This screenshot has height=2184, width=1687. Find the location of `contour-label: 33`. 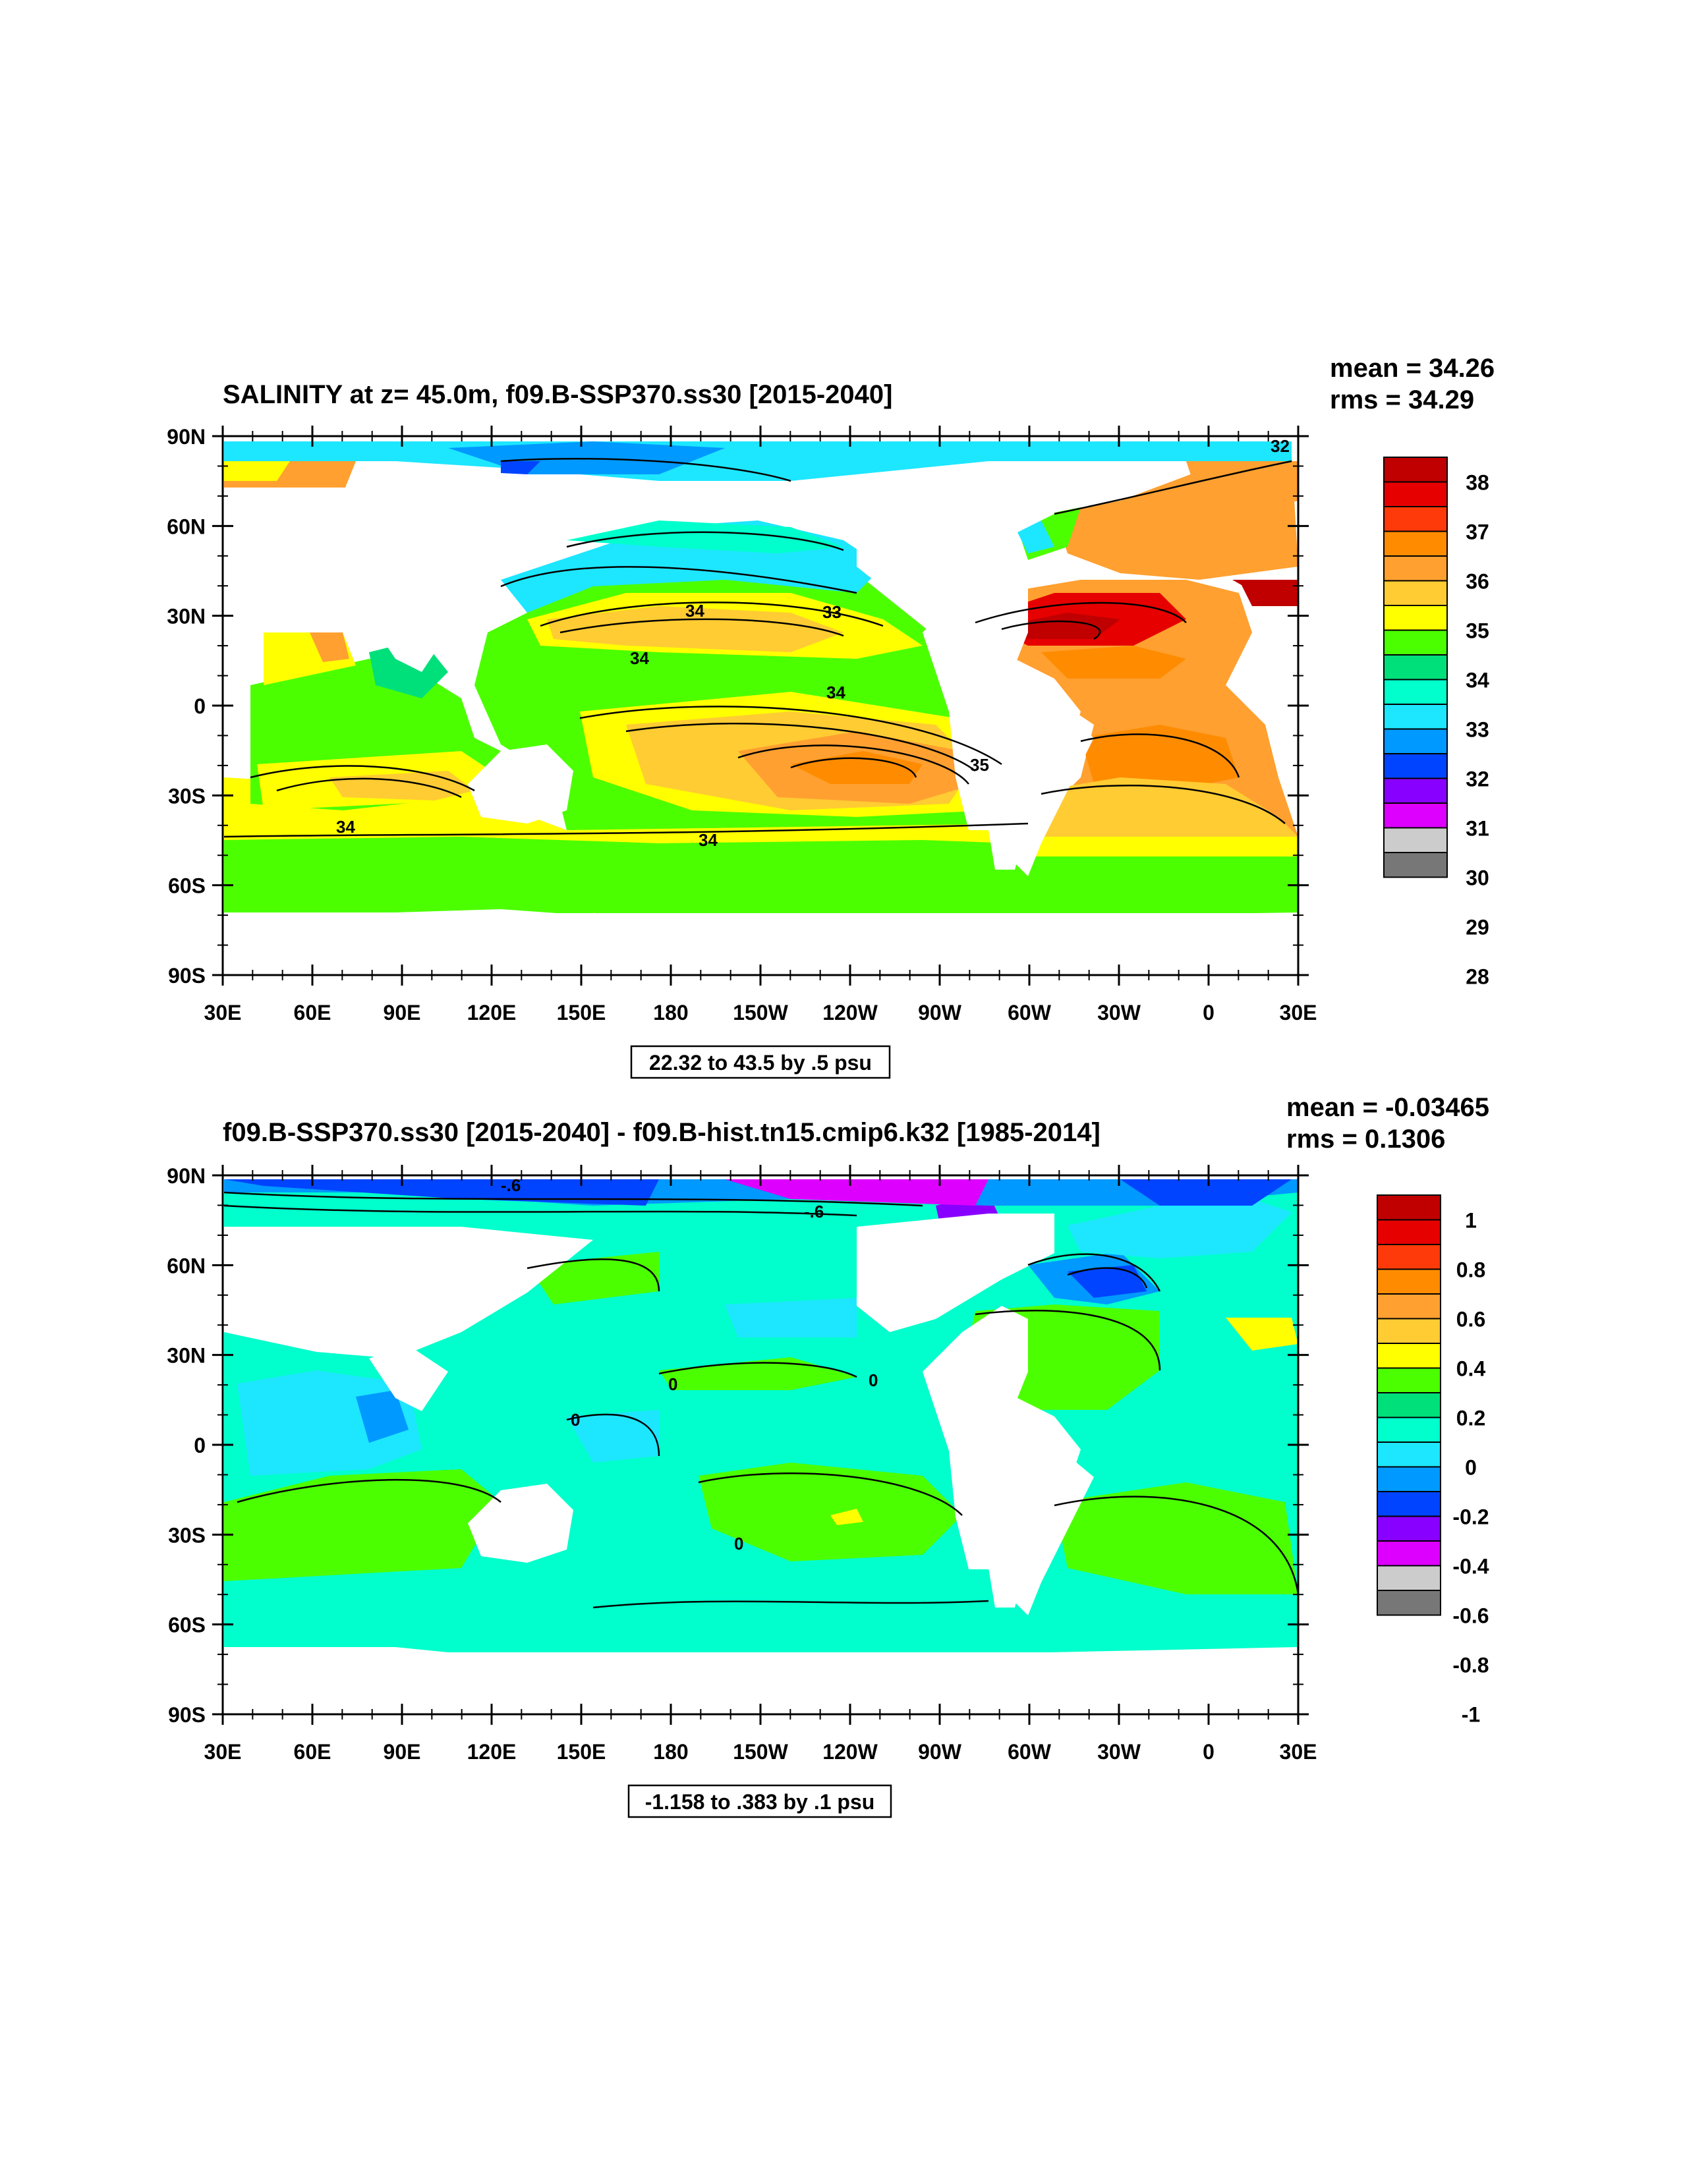

contour-label: 33 is located at coordinates (832, 612).